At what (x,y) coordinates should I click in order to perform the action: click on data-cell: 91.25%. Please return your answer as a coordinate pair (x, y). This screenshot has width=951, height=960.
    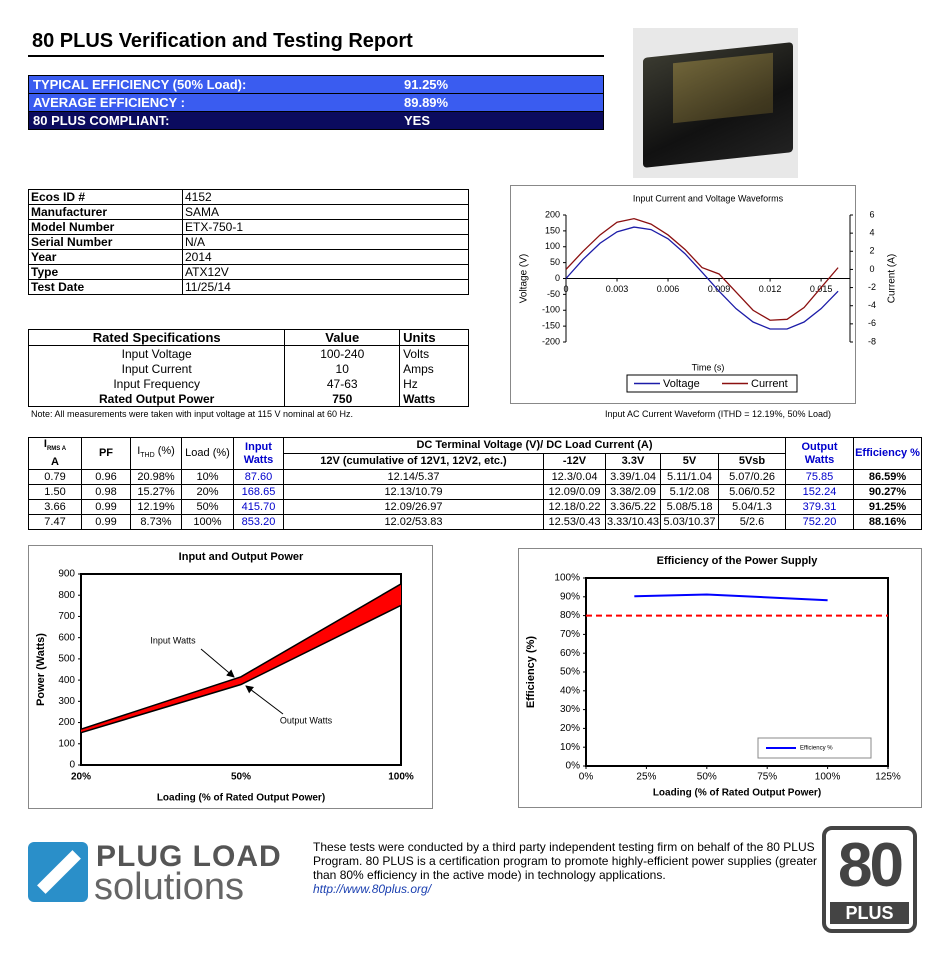
    Looking at the image, I should click on (887, 507).